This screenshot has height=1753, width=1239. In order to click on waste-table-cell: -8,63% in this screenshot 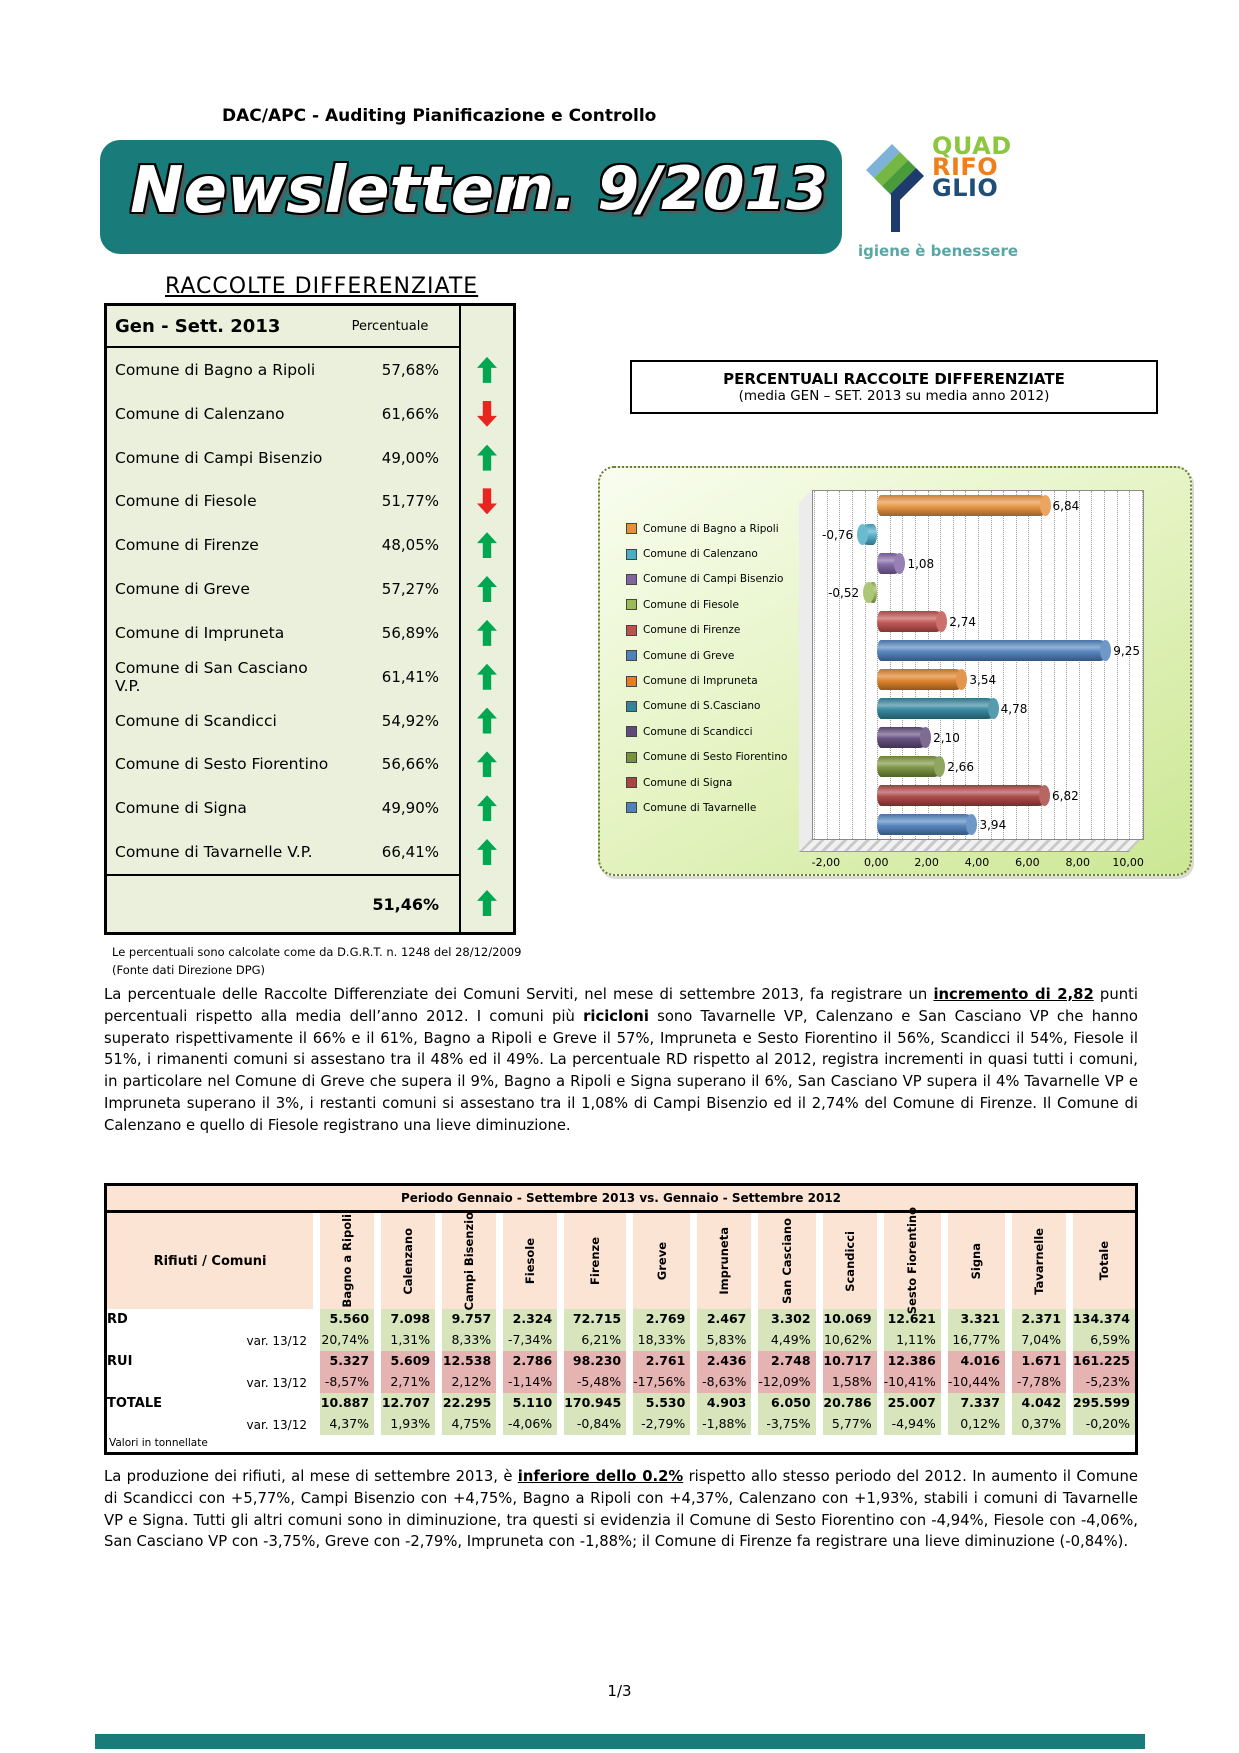, I will do `click(724, 1382)`.